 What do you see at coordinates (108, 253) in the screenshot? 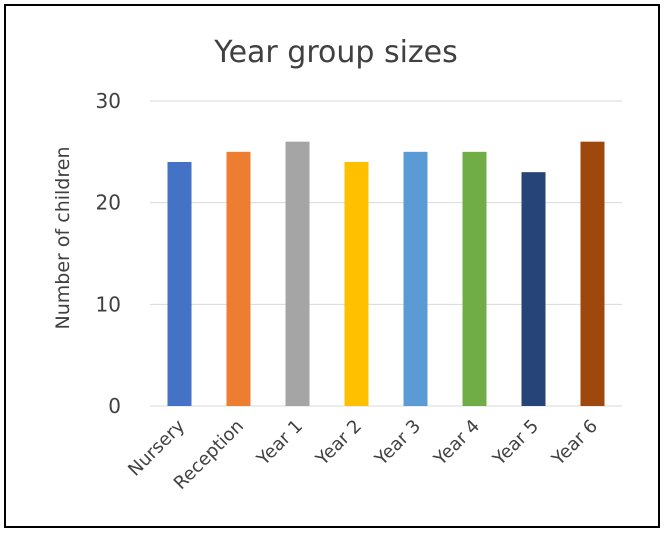
I see `y-axis-ticks: 0 10 20 30` at bounding box center [108, 253].